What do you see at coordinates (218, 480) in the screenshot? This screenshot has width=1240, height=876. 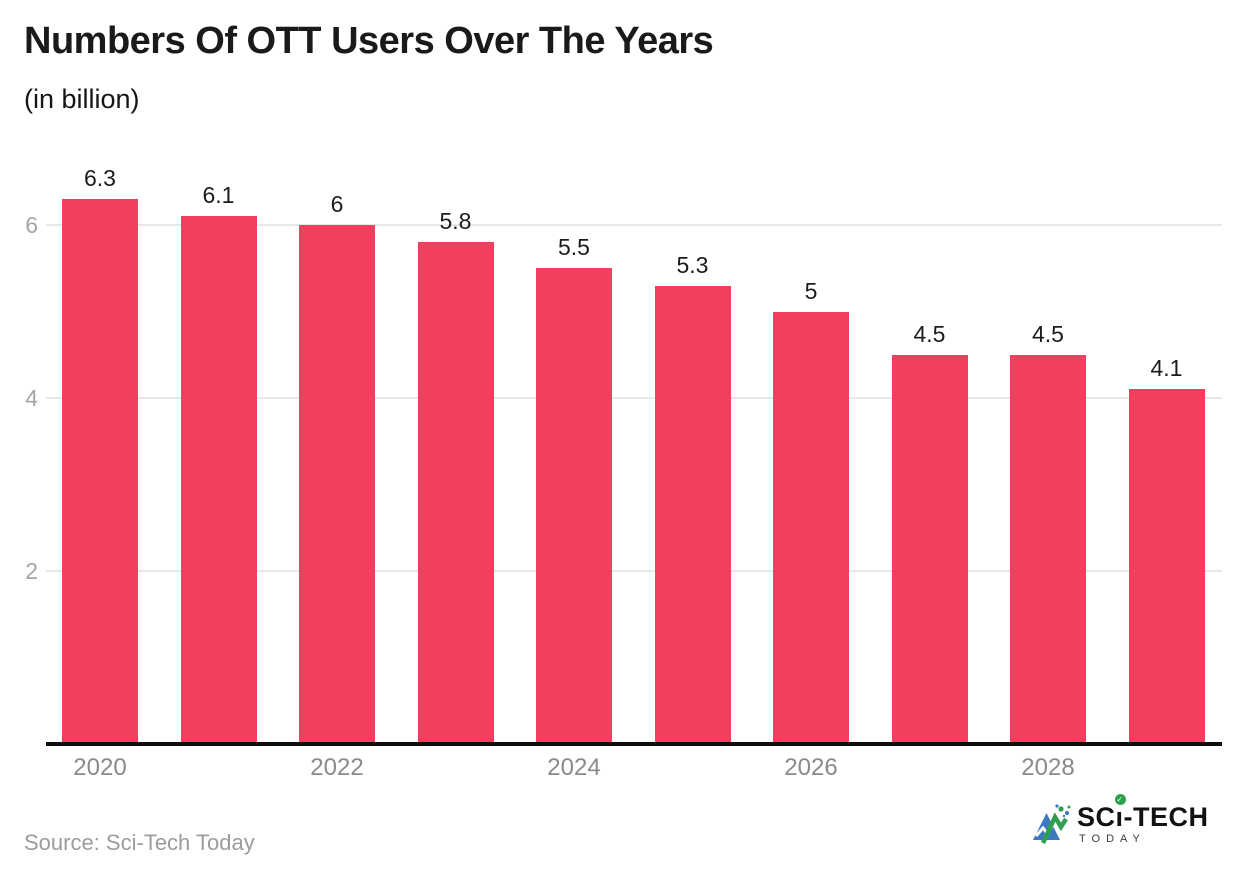 I see `bar-2021` at bounding box center [218, 480].